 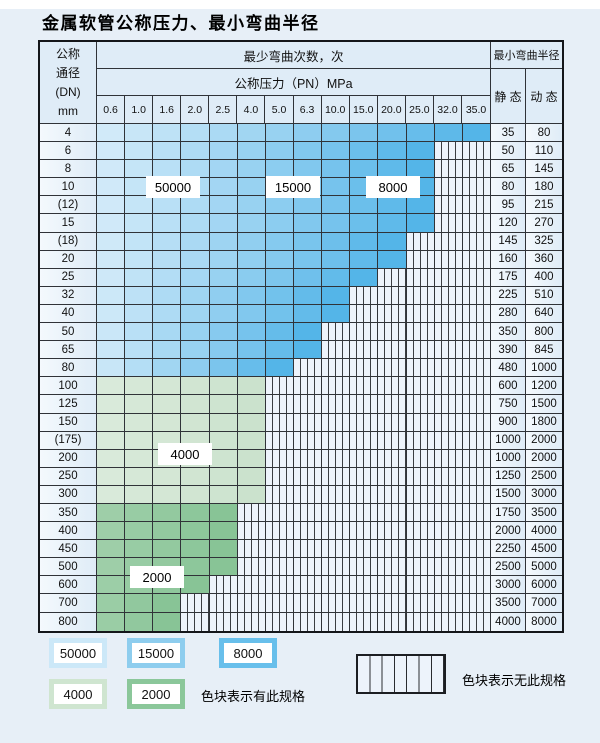 What do you see at coordinates (68, 332) in the screenshot?
I see `dn-cell: 50` at bounding box center [68, 332].